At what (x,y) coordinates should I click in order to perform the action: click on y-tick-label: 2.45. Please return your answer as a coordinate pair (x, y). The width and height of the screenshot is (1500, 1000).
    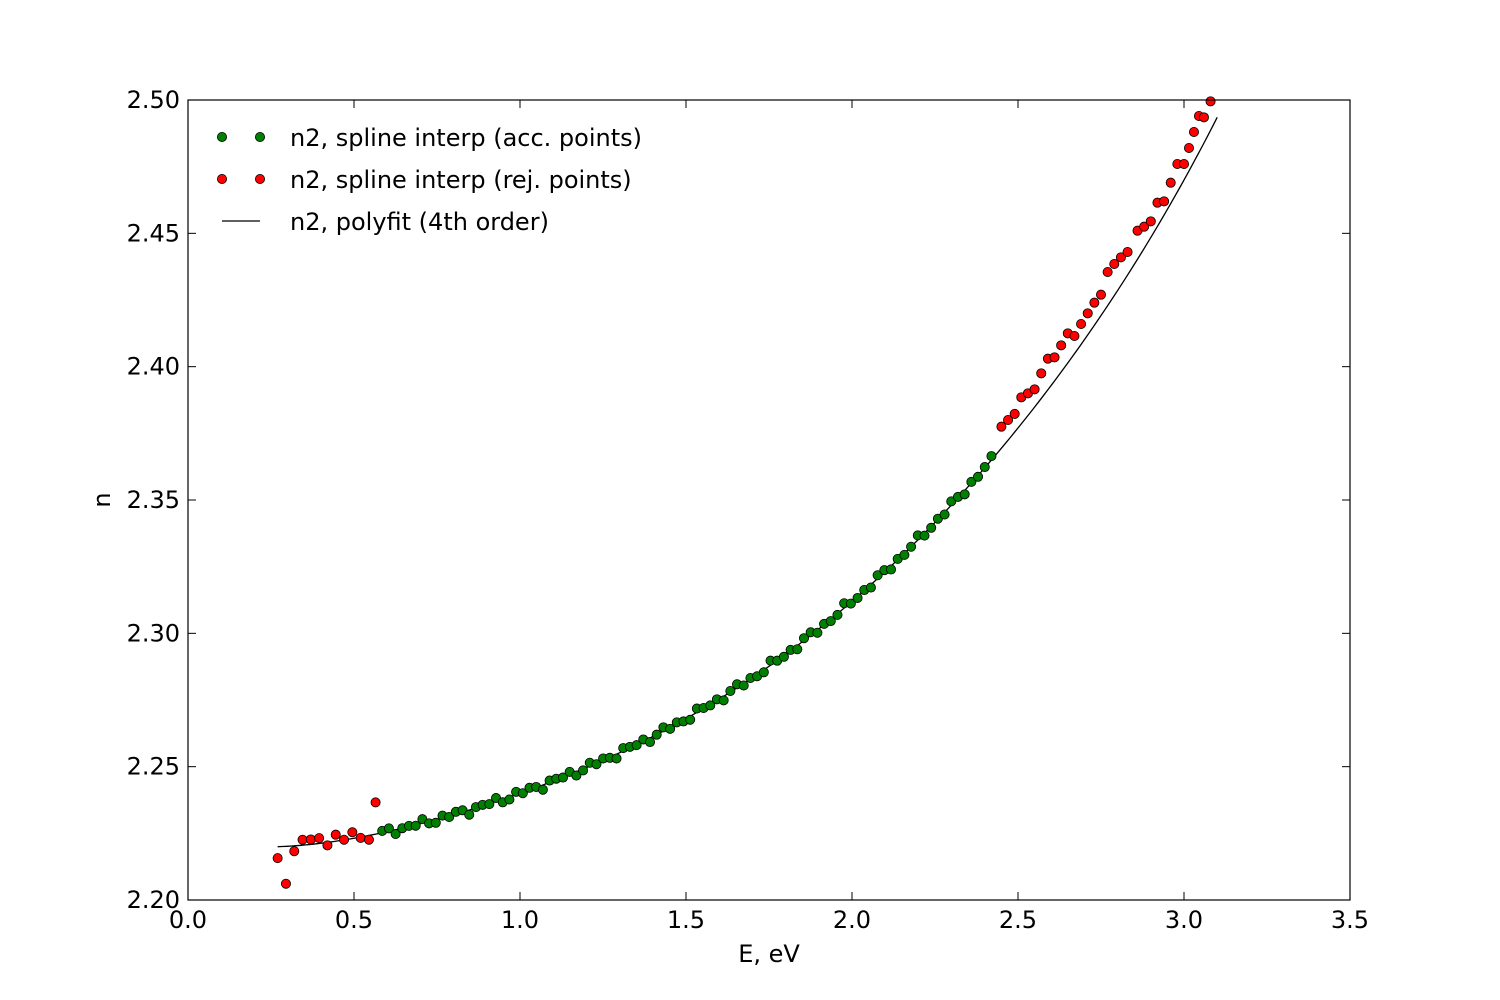
    Looking at the image, I should click on (153, 233).